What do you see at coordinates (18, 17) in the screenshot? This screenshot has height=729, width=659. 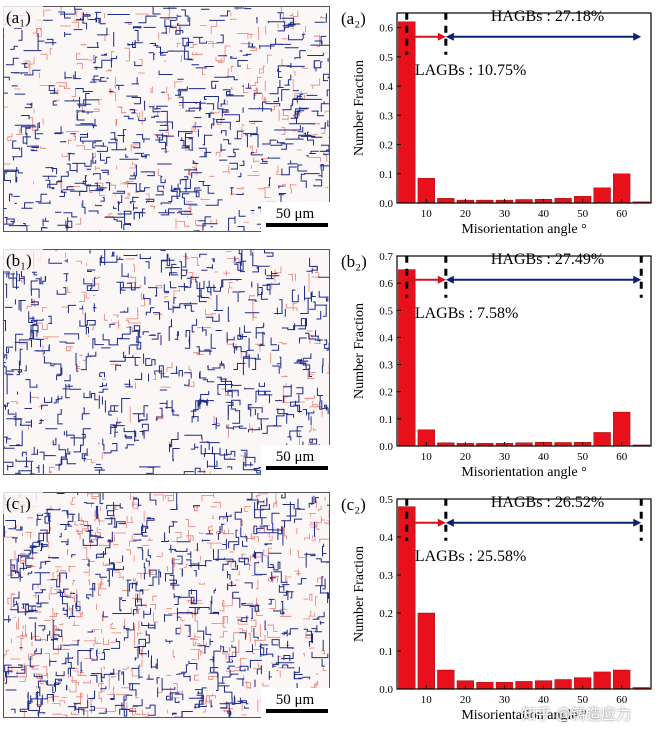 I see `map-label: (a₁)` at bounding box center [18, 17].